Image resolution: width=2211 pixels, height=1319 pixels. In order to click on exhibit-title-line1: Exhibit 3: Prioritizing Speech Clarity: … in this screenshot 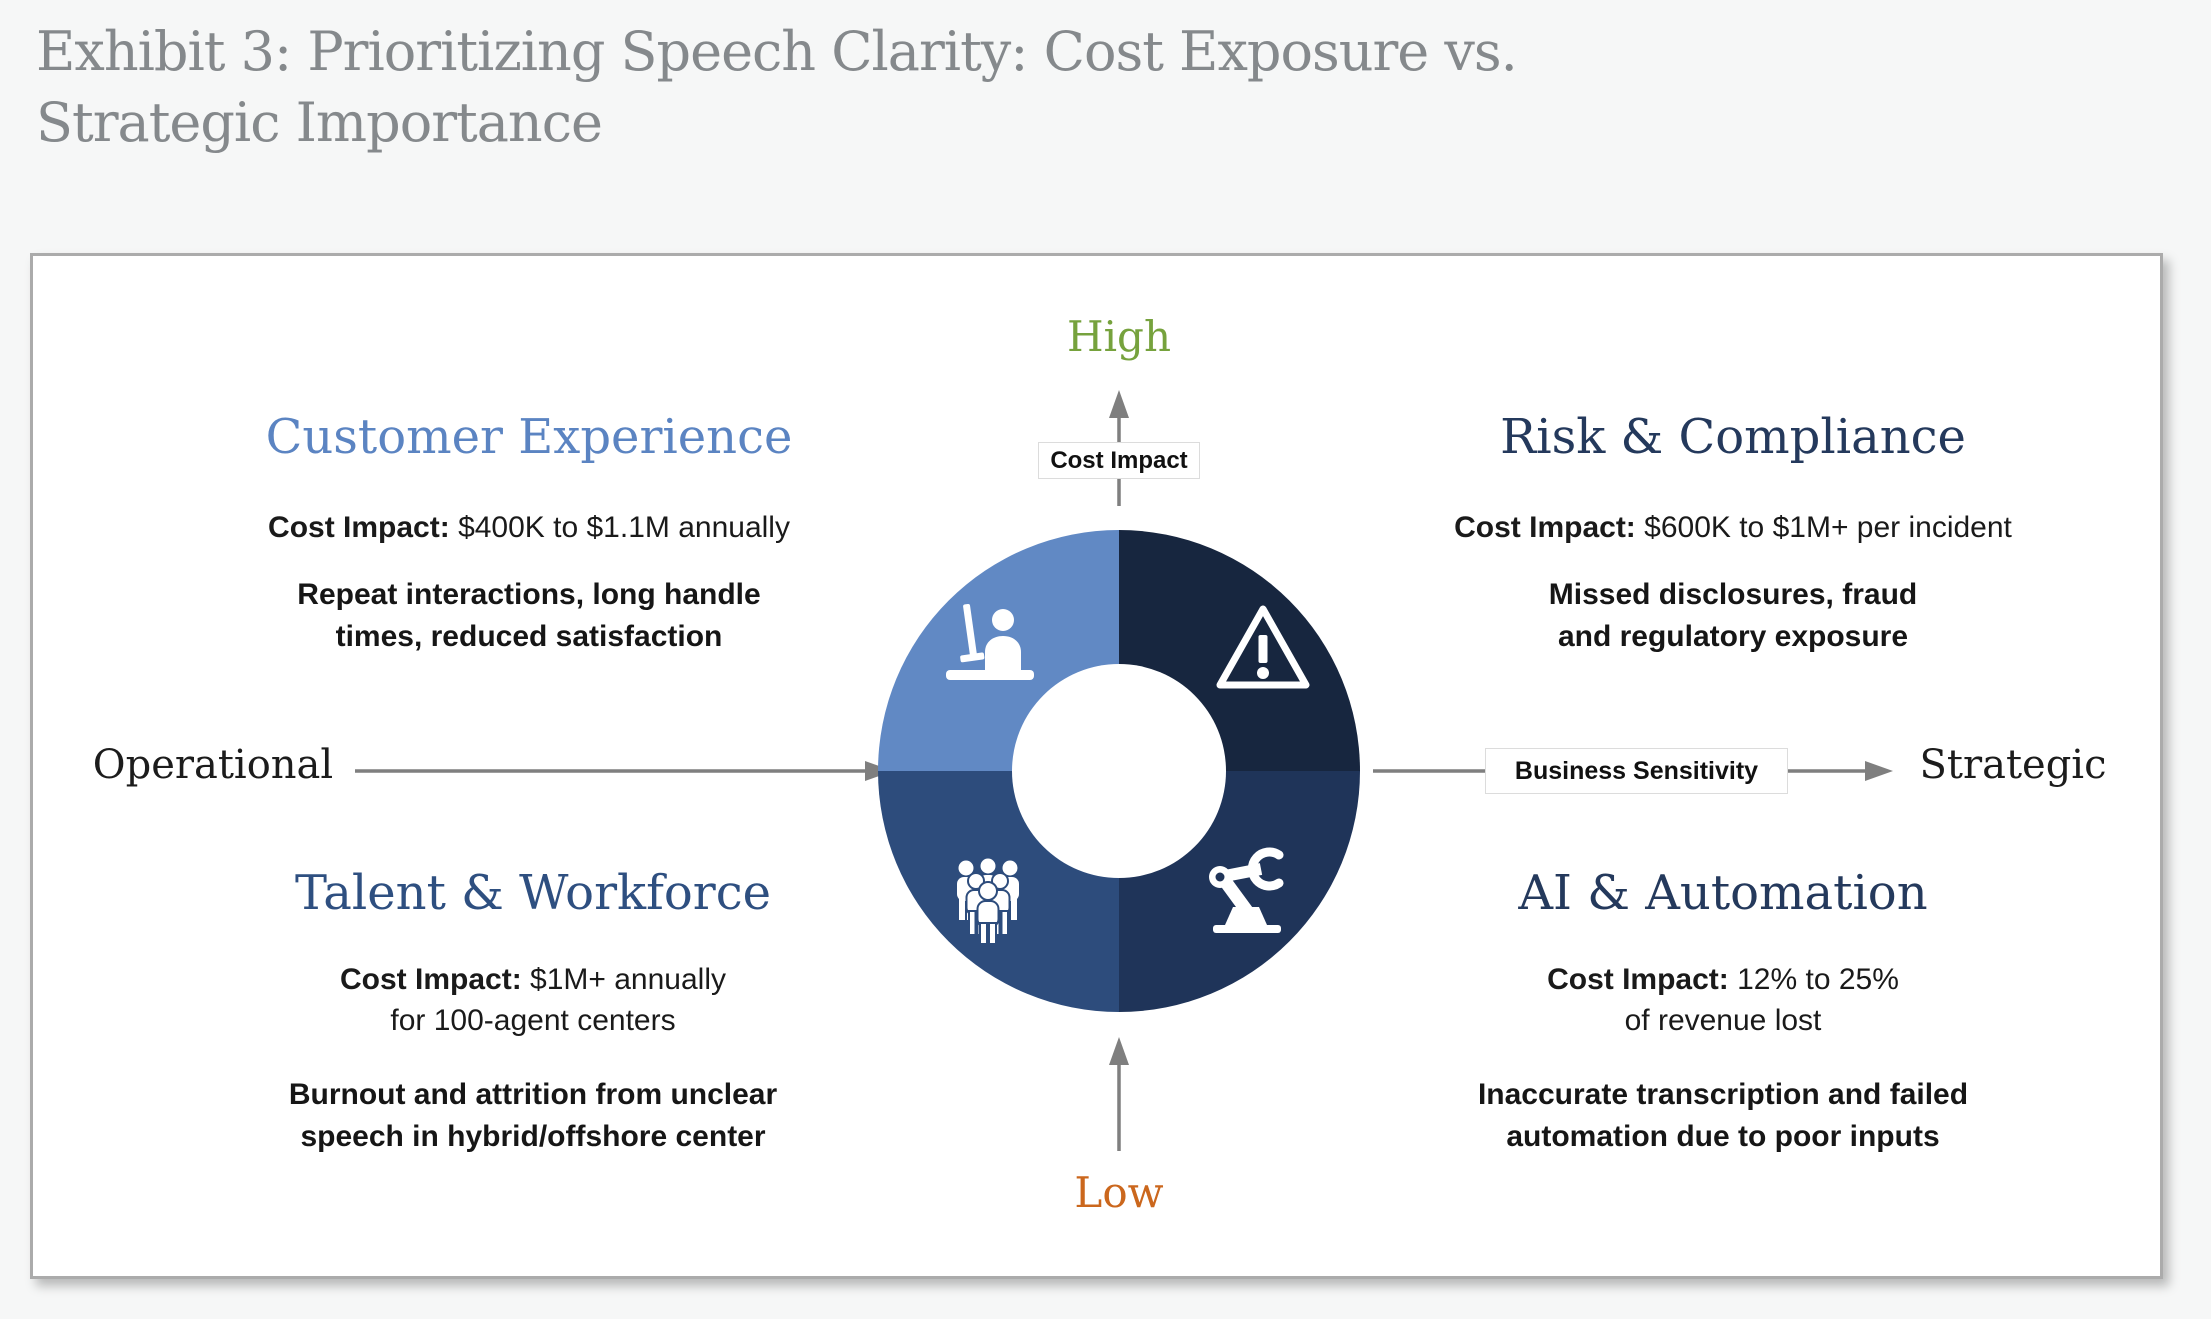, I will do `click(777, 51)`.